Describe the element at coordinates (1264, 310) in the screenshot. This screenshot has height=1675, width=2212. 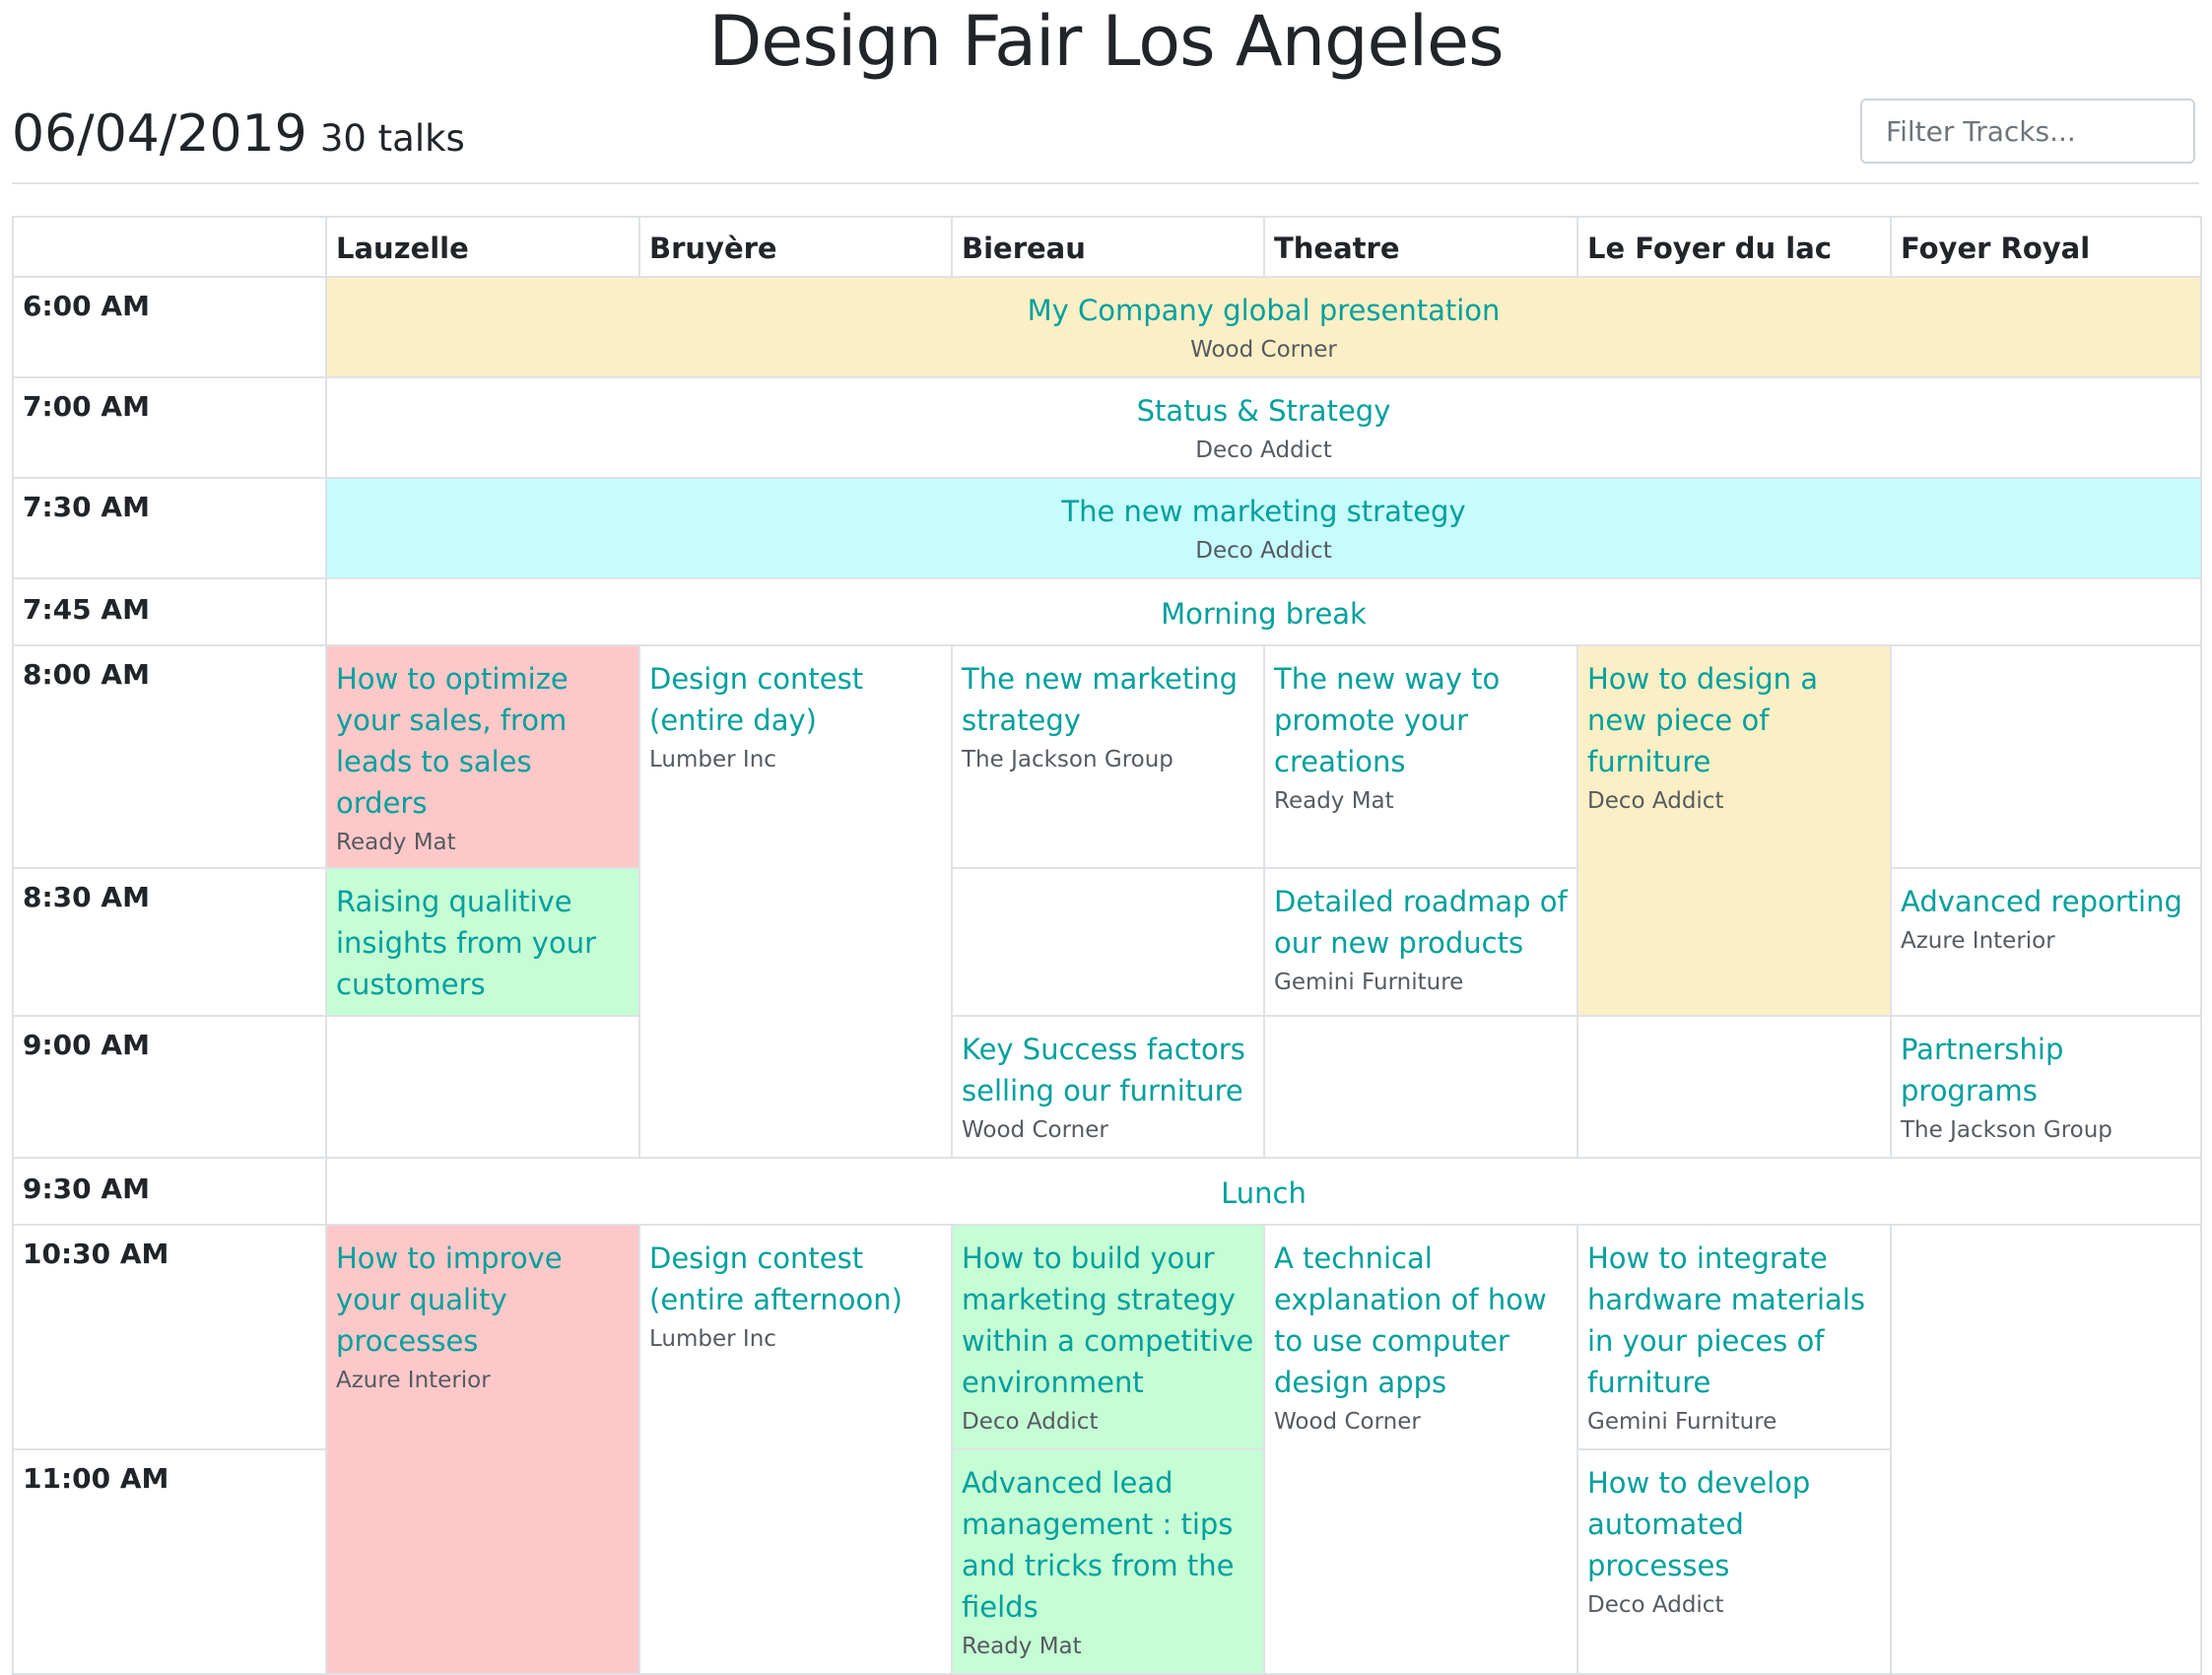
I see `talk-link: My Company global presentation` at that location.